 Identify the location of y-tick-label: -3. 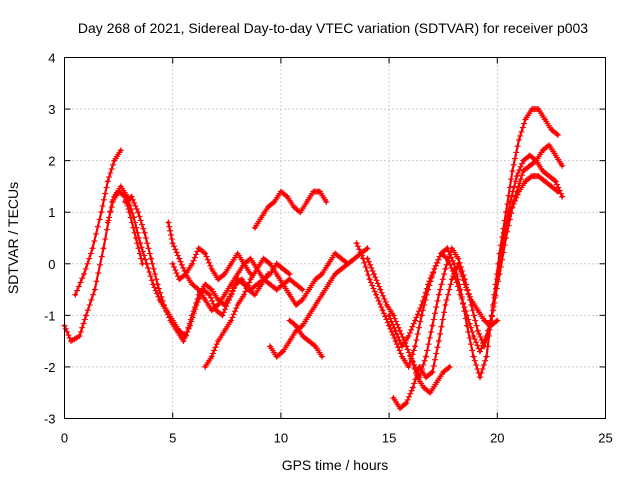
(50, 419).